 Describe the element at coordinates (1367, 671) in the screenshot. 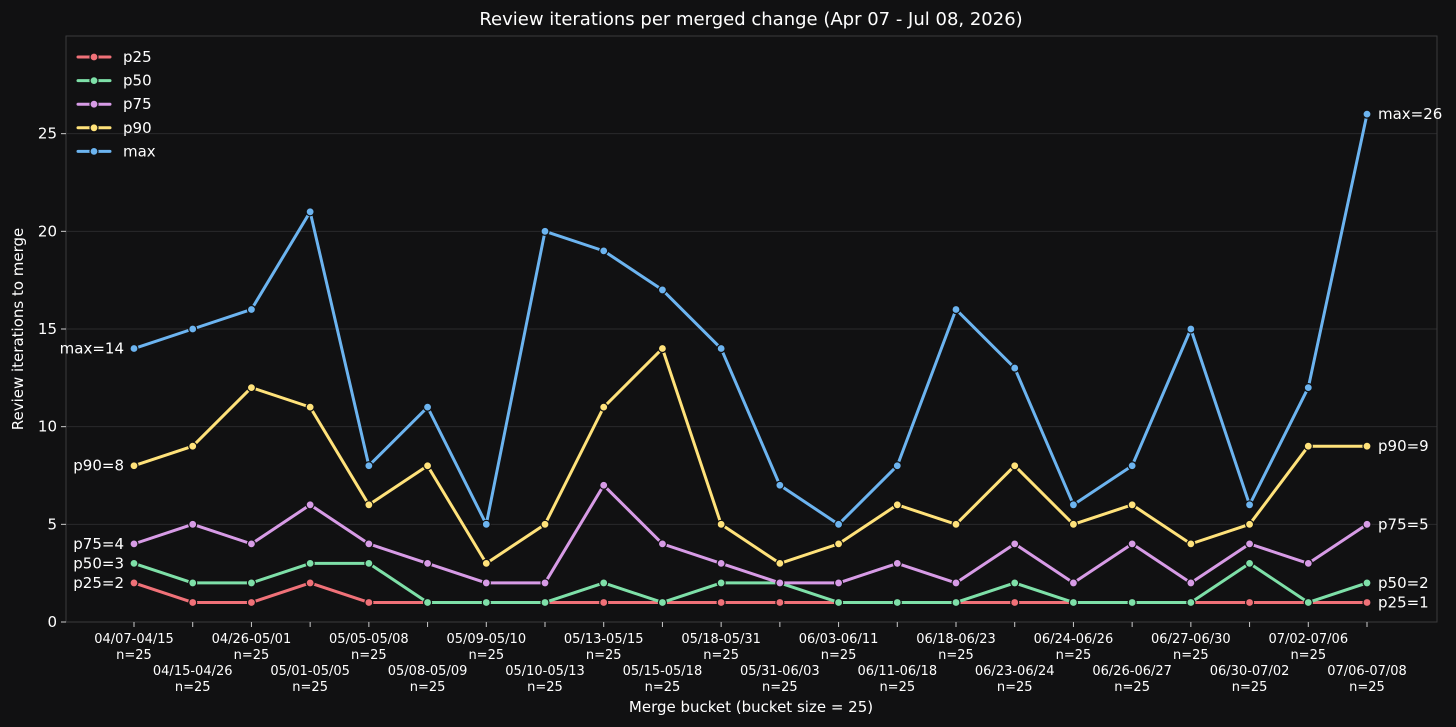

I see `x-tick-label: 07/06-07/08` at that location.